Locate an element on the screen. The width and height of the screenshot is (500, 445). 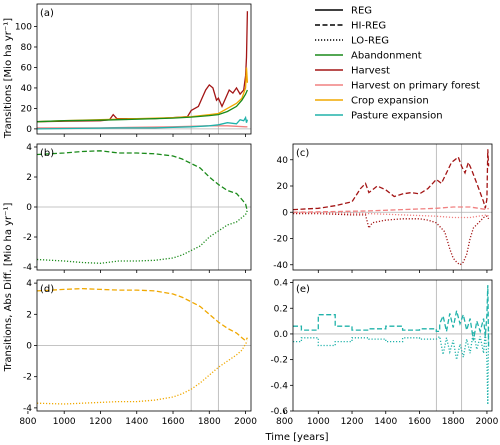
series-harvest-on-primary-forest-hi-reg is located at coordinates (391, 209).